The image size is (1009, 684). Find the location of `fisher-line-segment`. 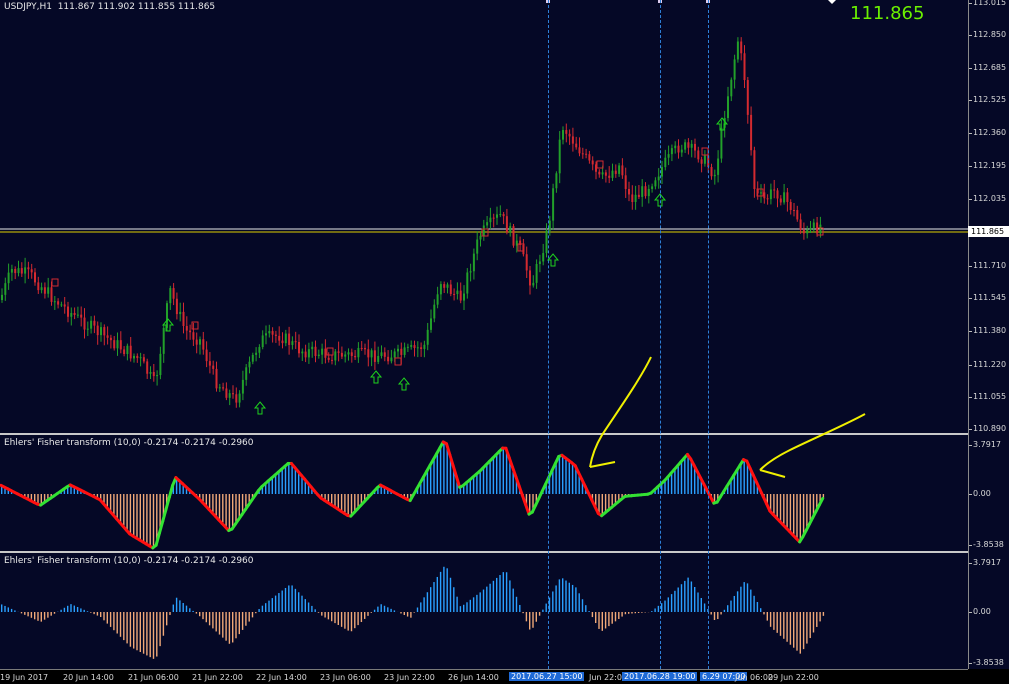

fisher-line-segment is located at coordinates (170, 491).